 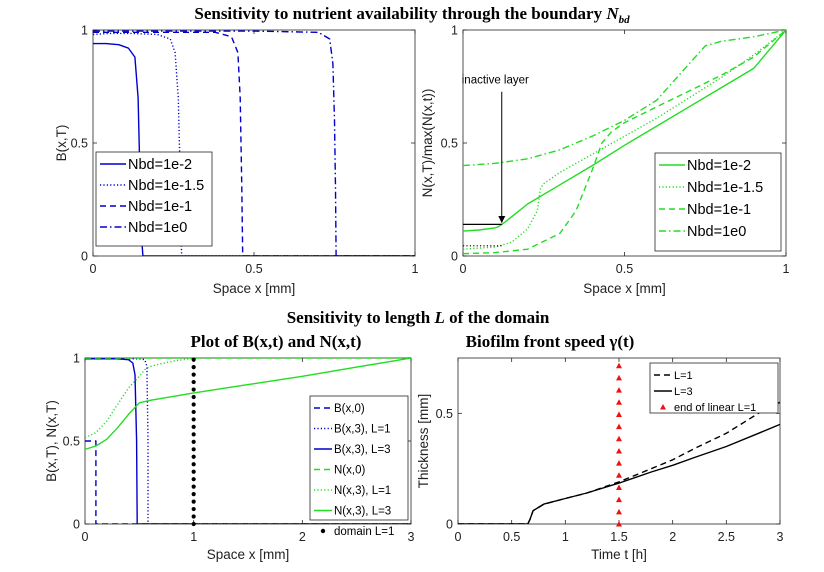 I want to click on x-tick-label: 3, so click(x=780, y=537).